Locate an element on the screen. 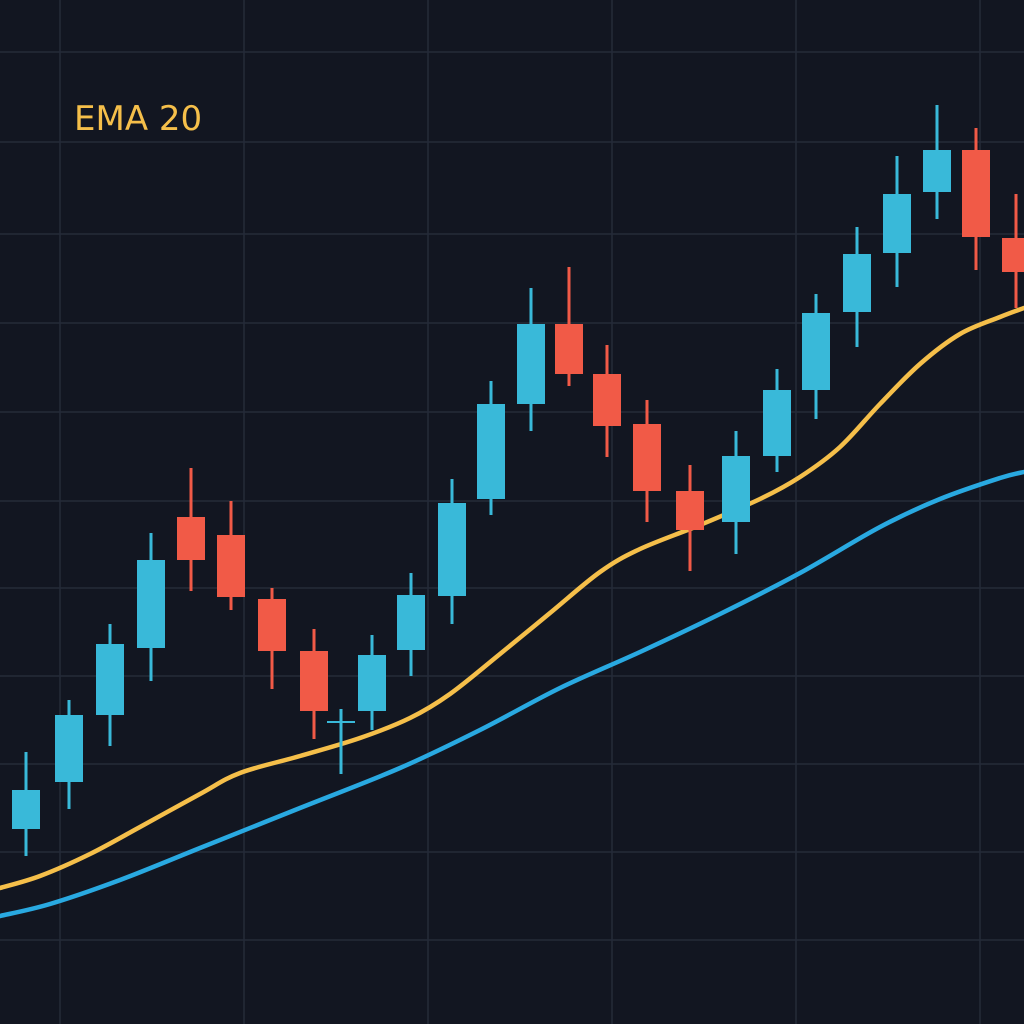  ema-label: EMA 20 is located at coordinates (138, 119).